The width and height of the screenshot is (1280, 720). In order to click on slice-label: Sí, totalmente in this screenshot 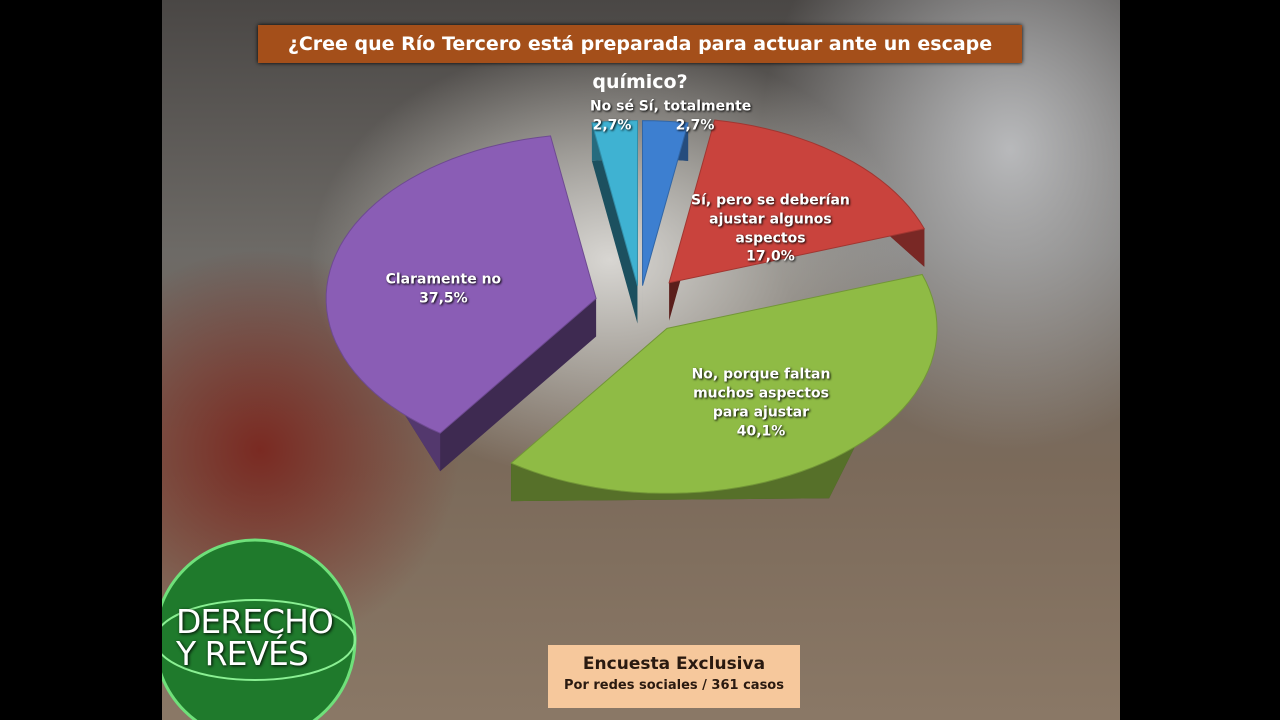, I will do `click(695, 106)`.